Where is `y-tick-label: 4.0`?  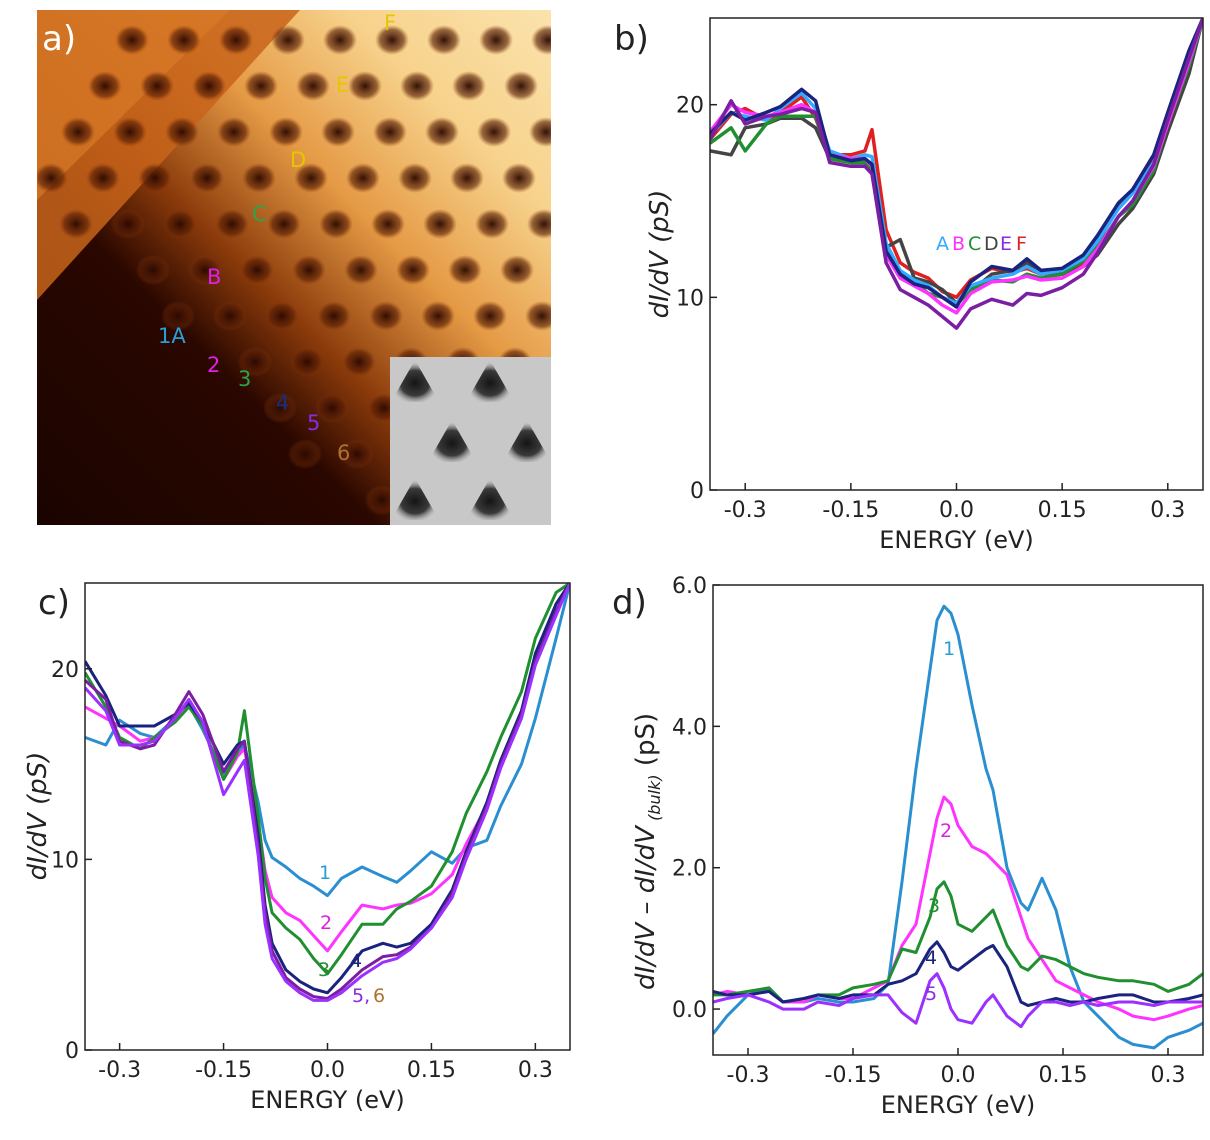
y-tick-label: 4.0 is located at coordinates (689, 727).